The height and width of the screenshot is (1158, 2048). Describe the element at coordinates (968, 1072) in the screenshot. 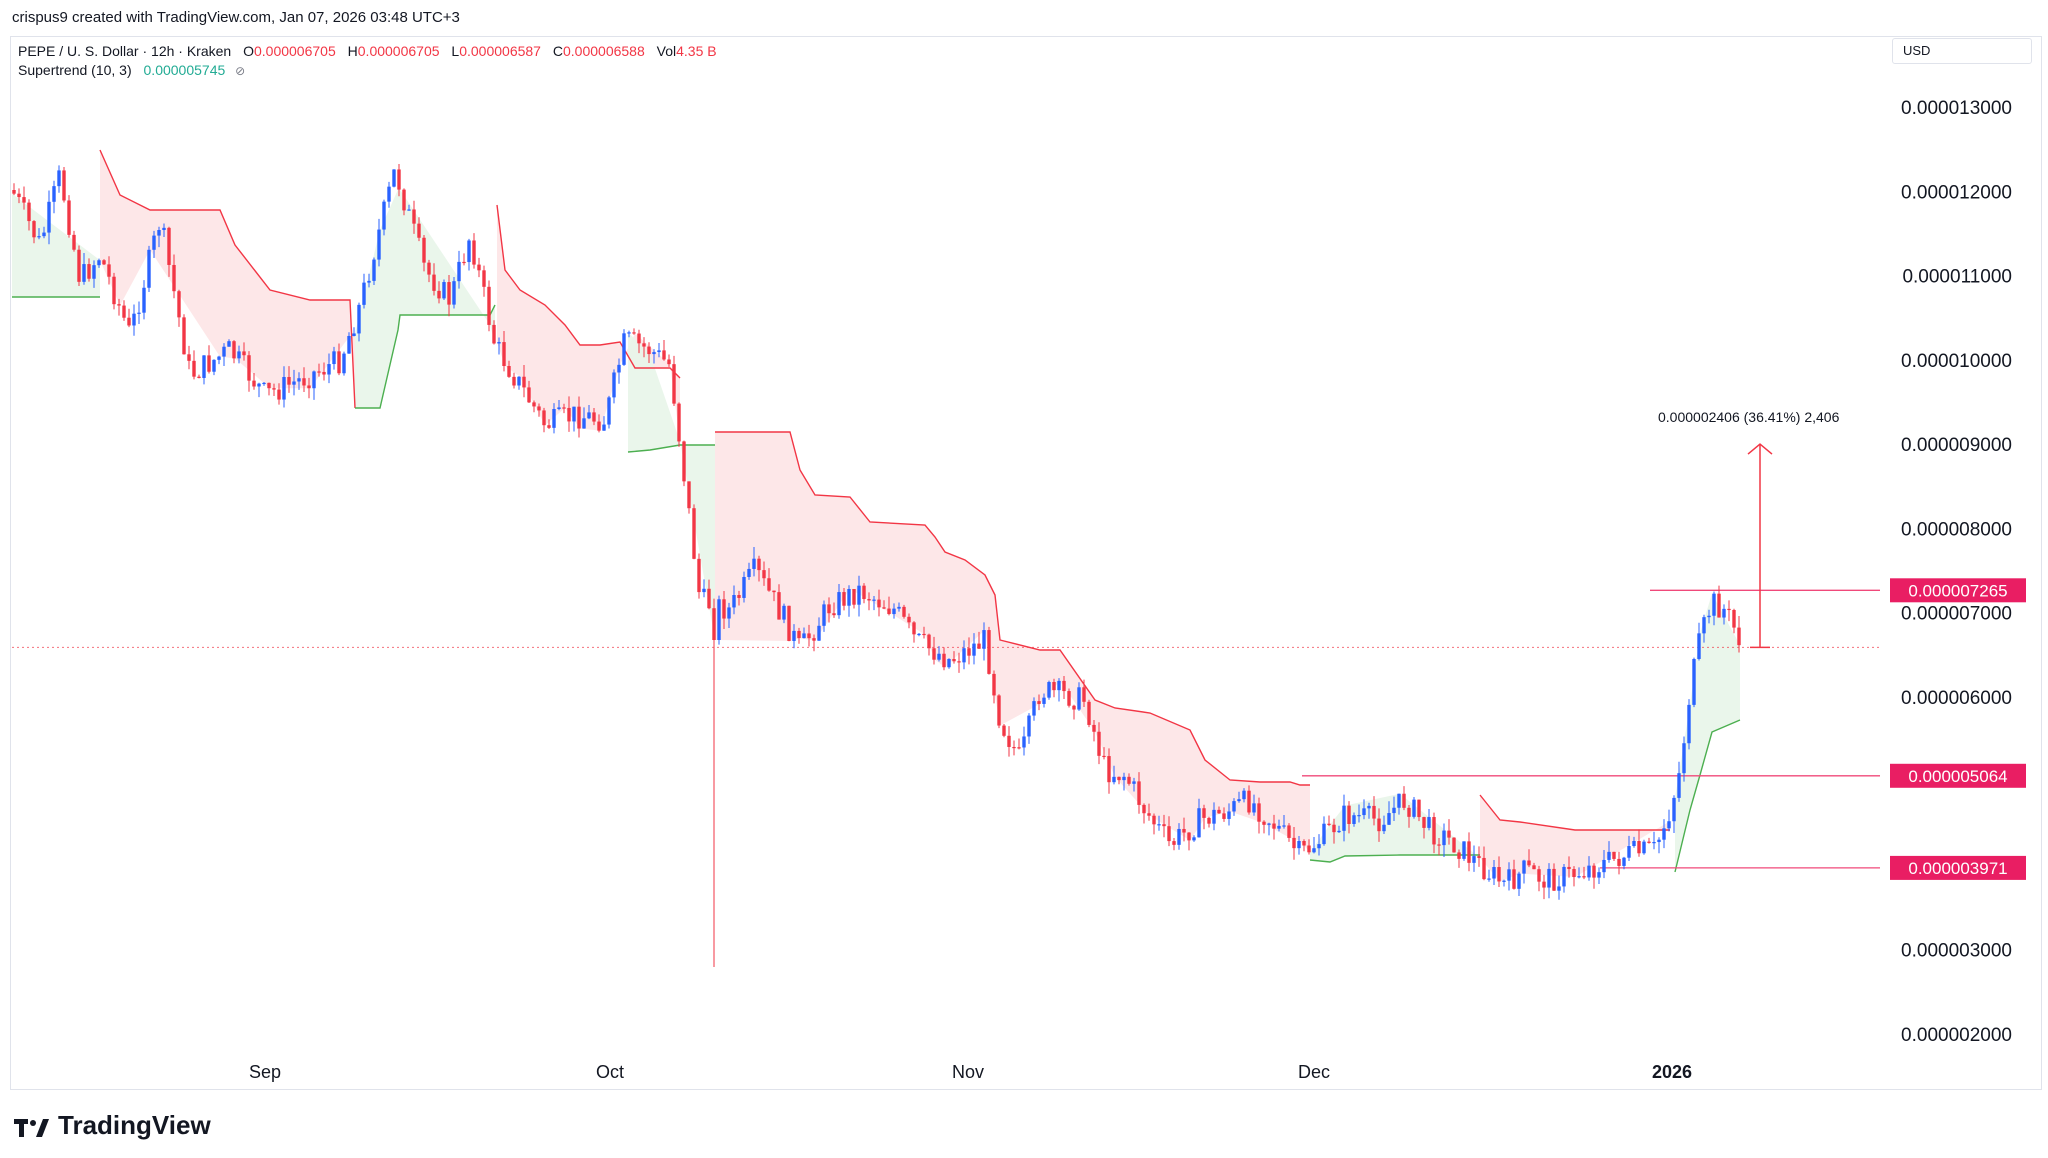

I see `time-tick-label: Nov` at that location.